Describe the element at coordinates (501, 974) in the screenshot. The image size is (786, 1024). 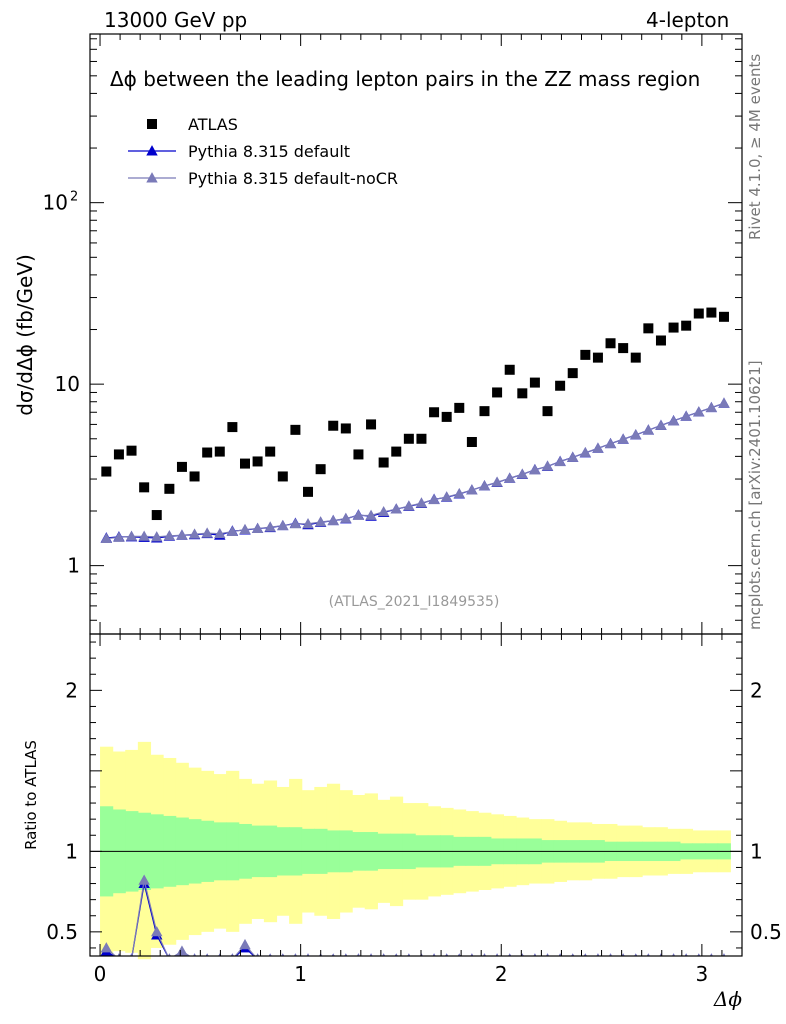
I see `x-tick-label: 2` at that location.